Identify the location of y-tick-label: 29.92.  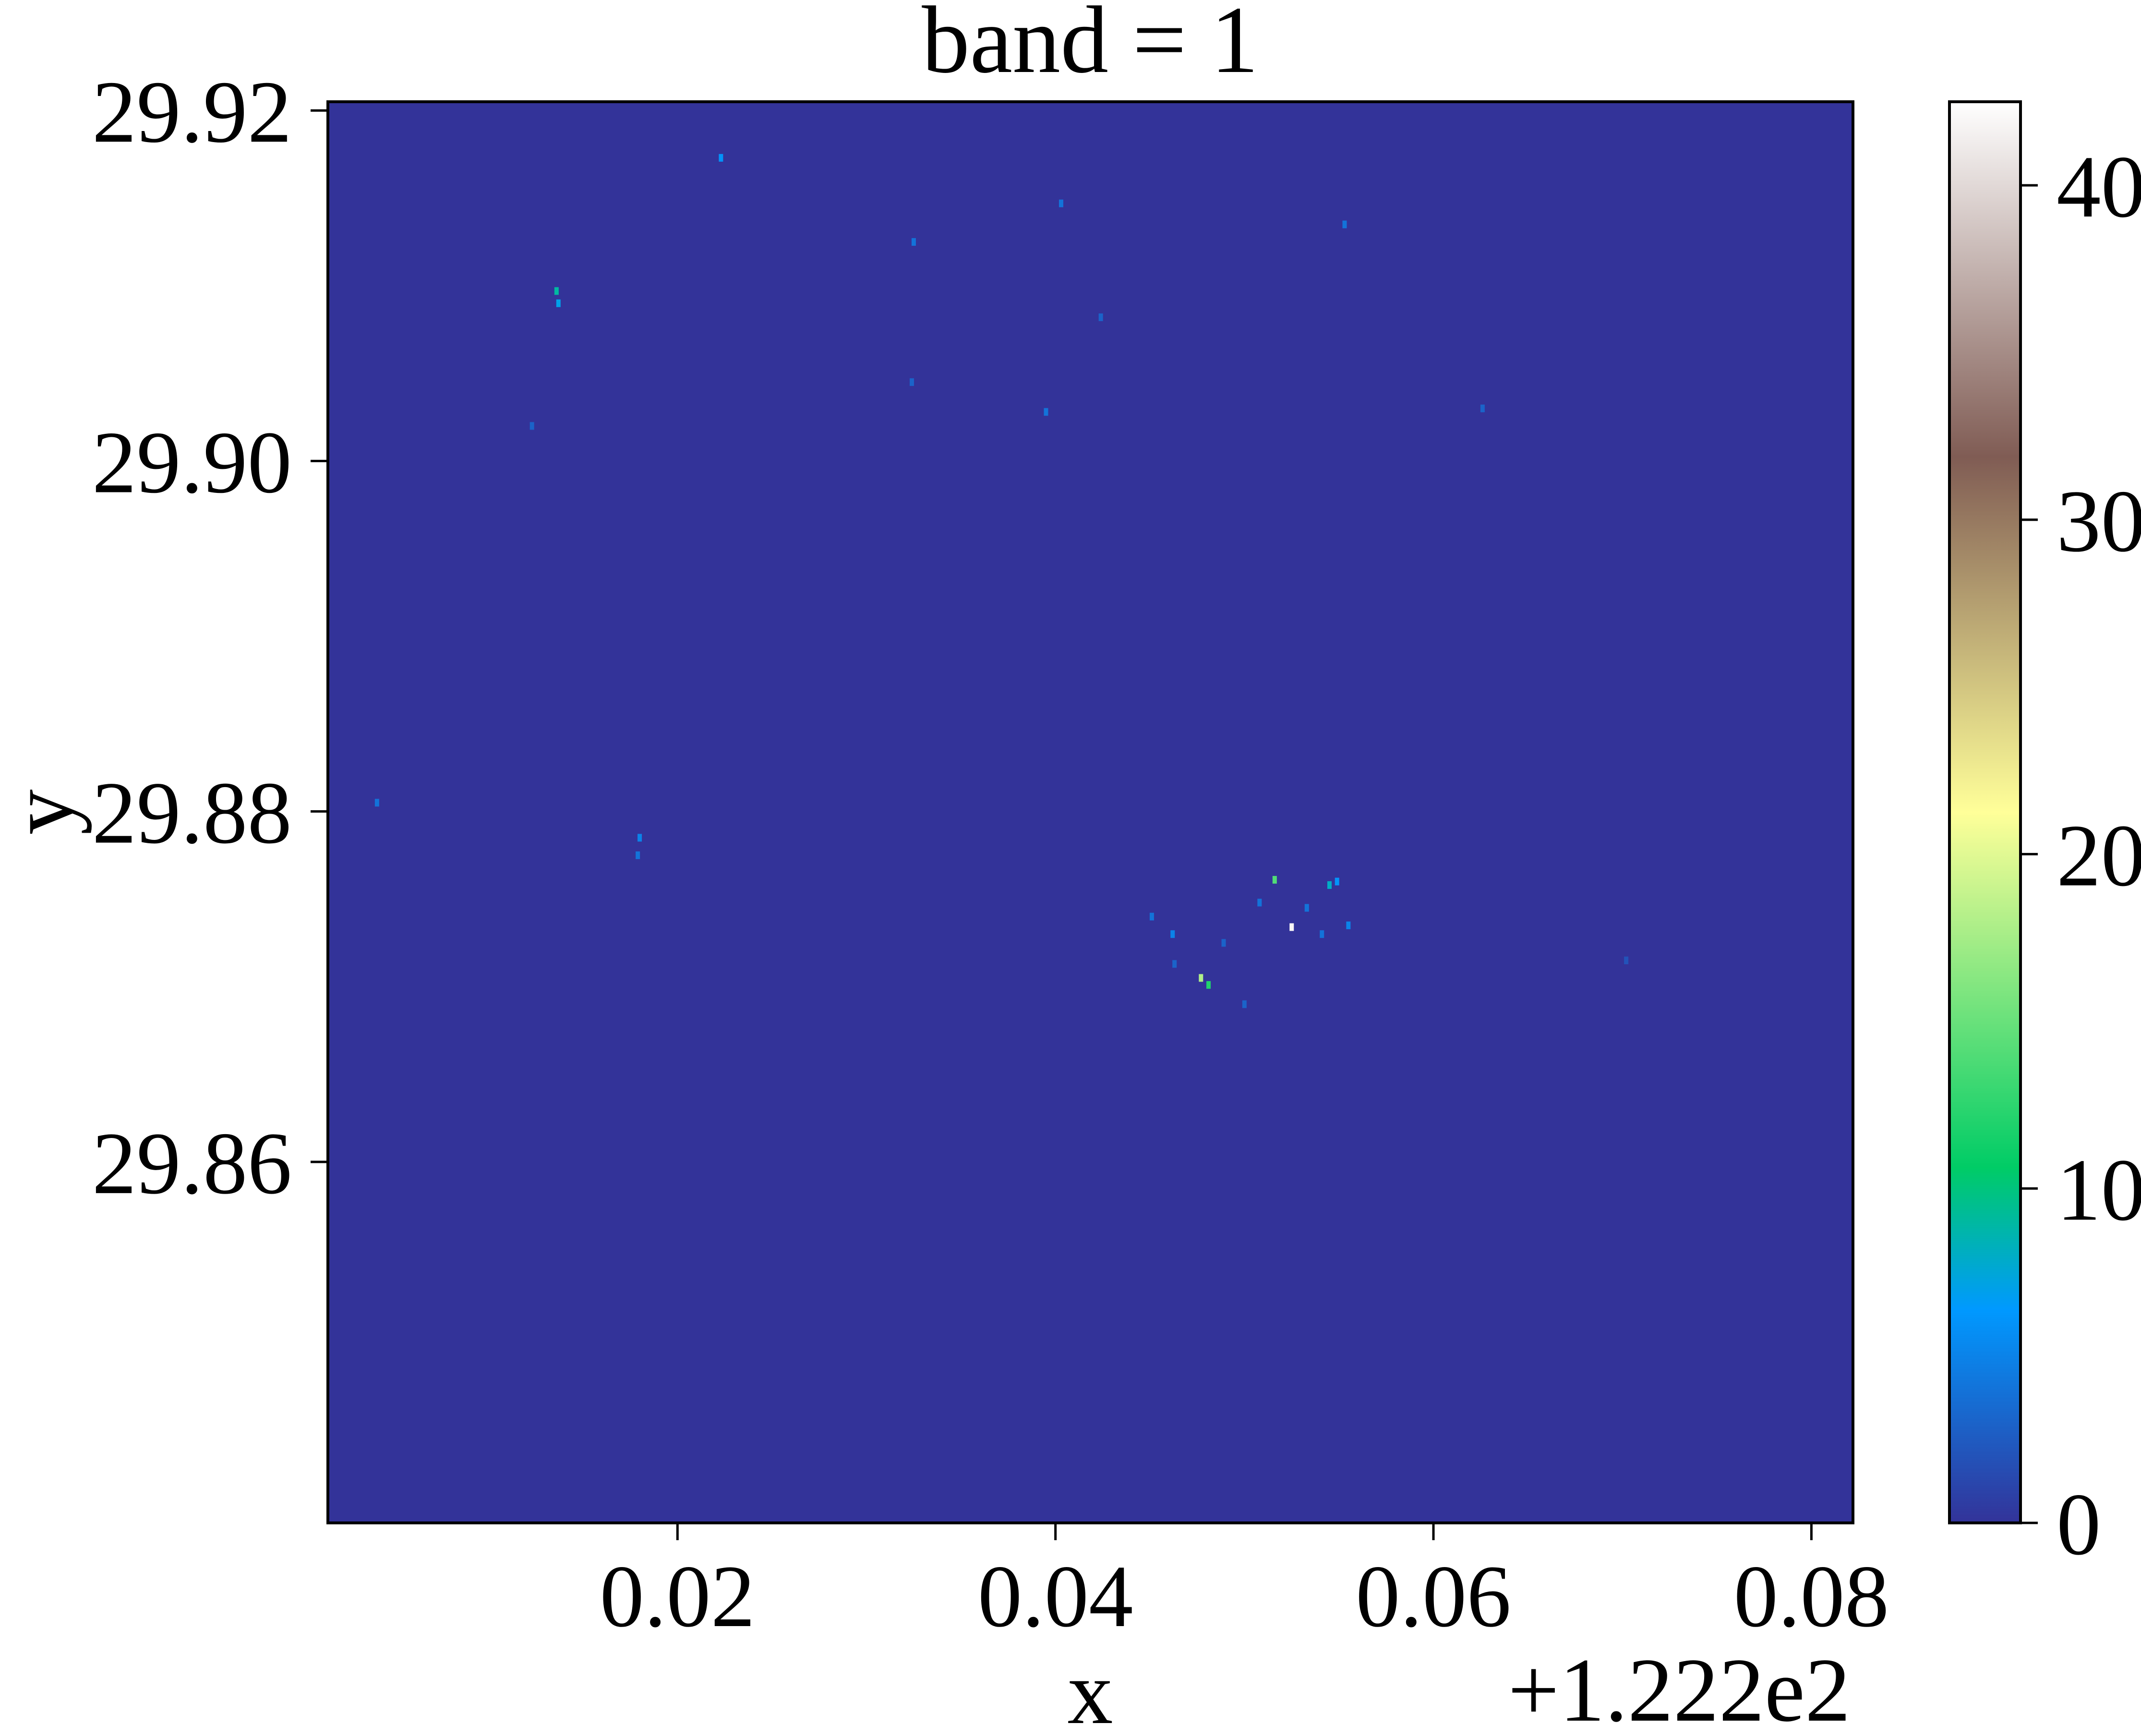
(192, 112).